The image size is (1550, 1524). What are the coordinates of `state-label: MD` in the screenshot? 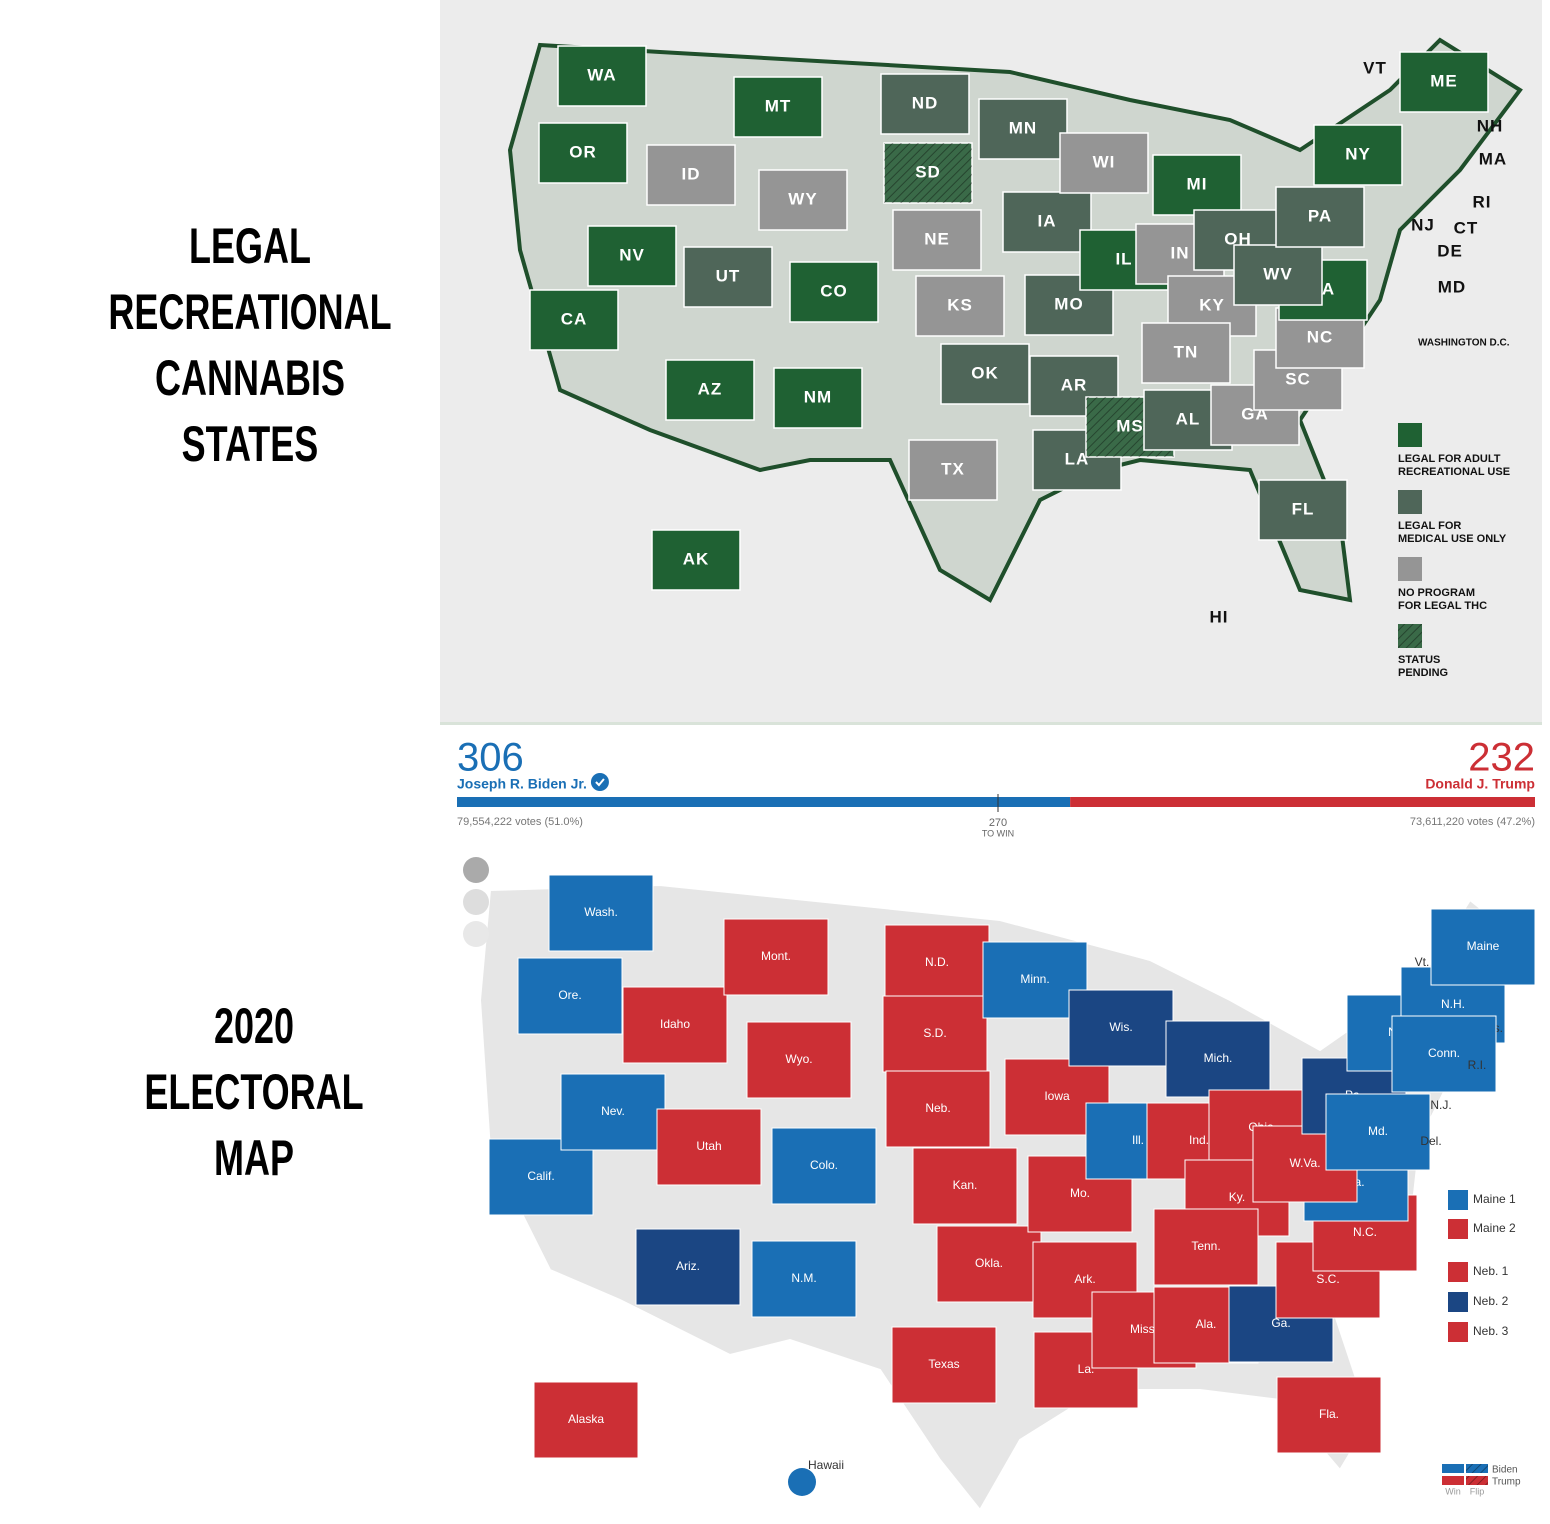 It's located at (1452, 286).